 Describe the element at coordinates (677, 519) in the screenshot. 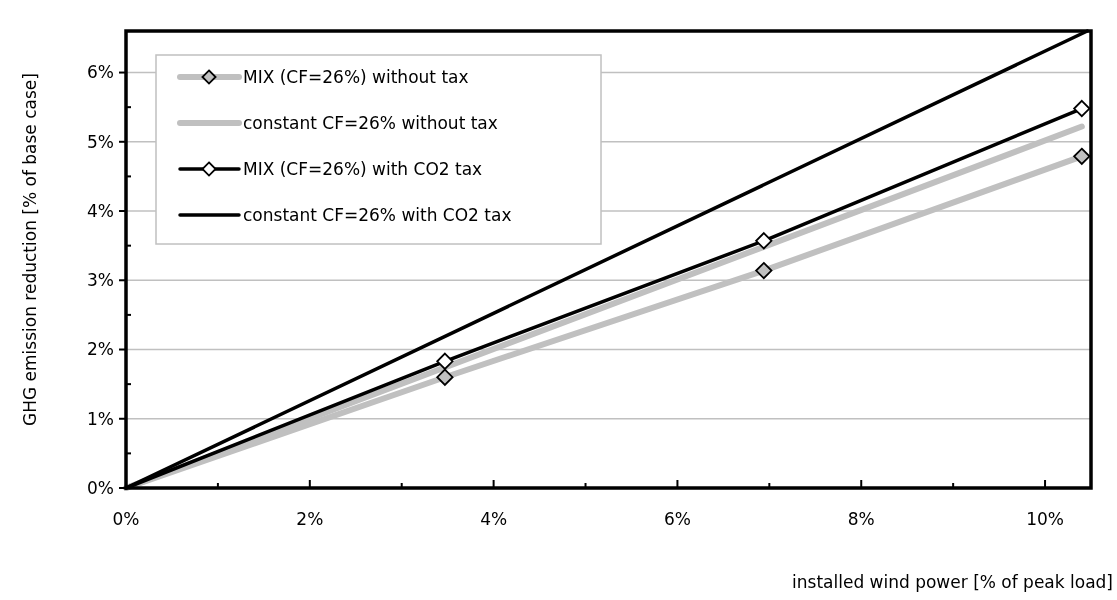

I see `x-tick-label: 6%` at that location.